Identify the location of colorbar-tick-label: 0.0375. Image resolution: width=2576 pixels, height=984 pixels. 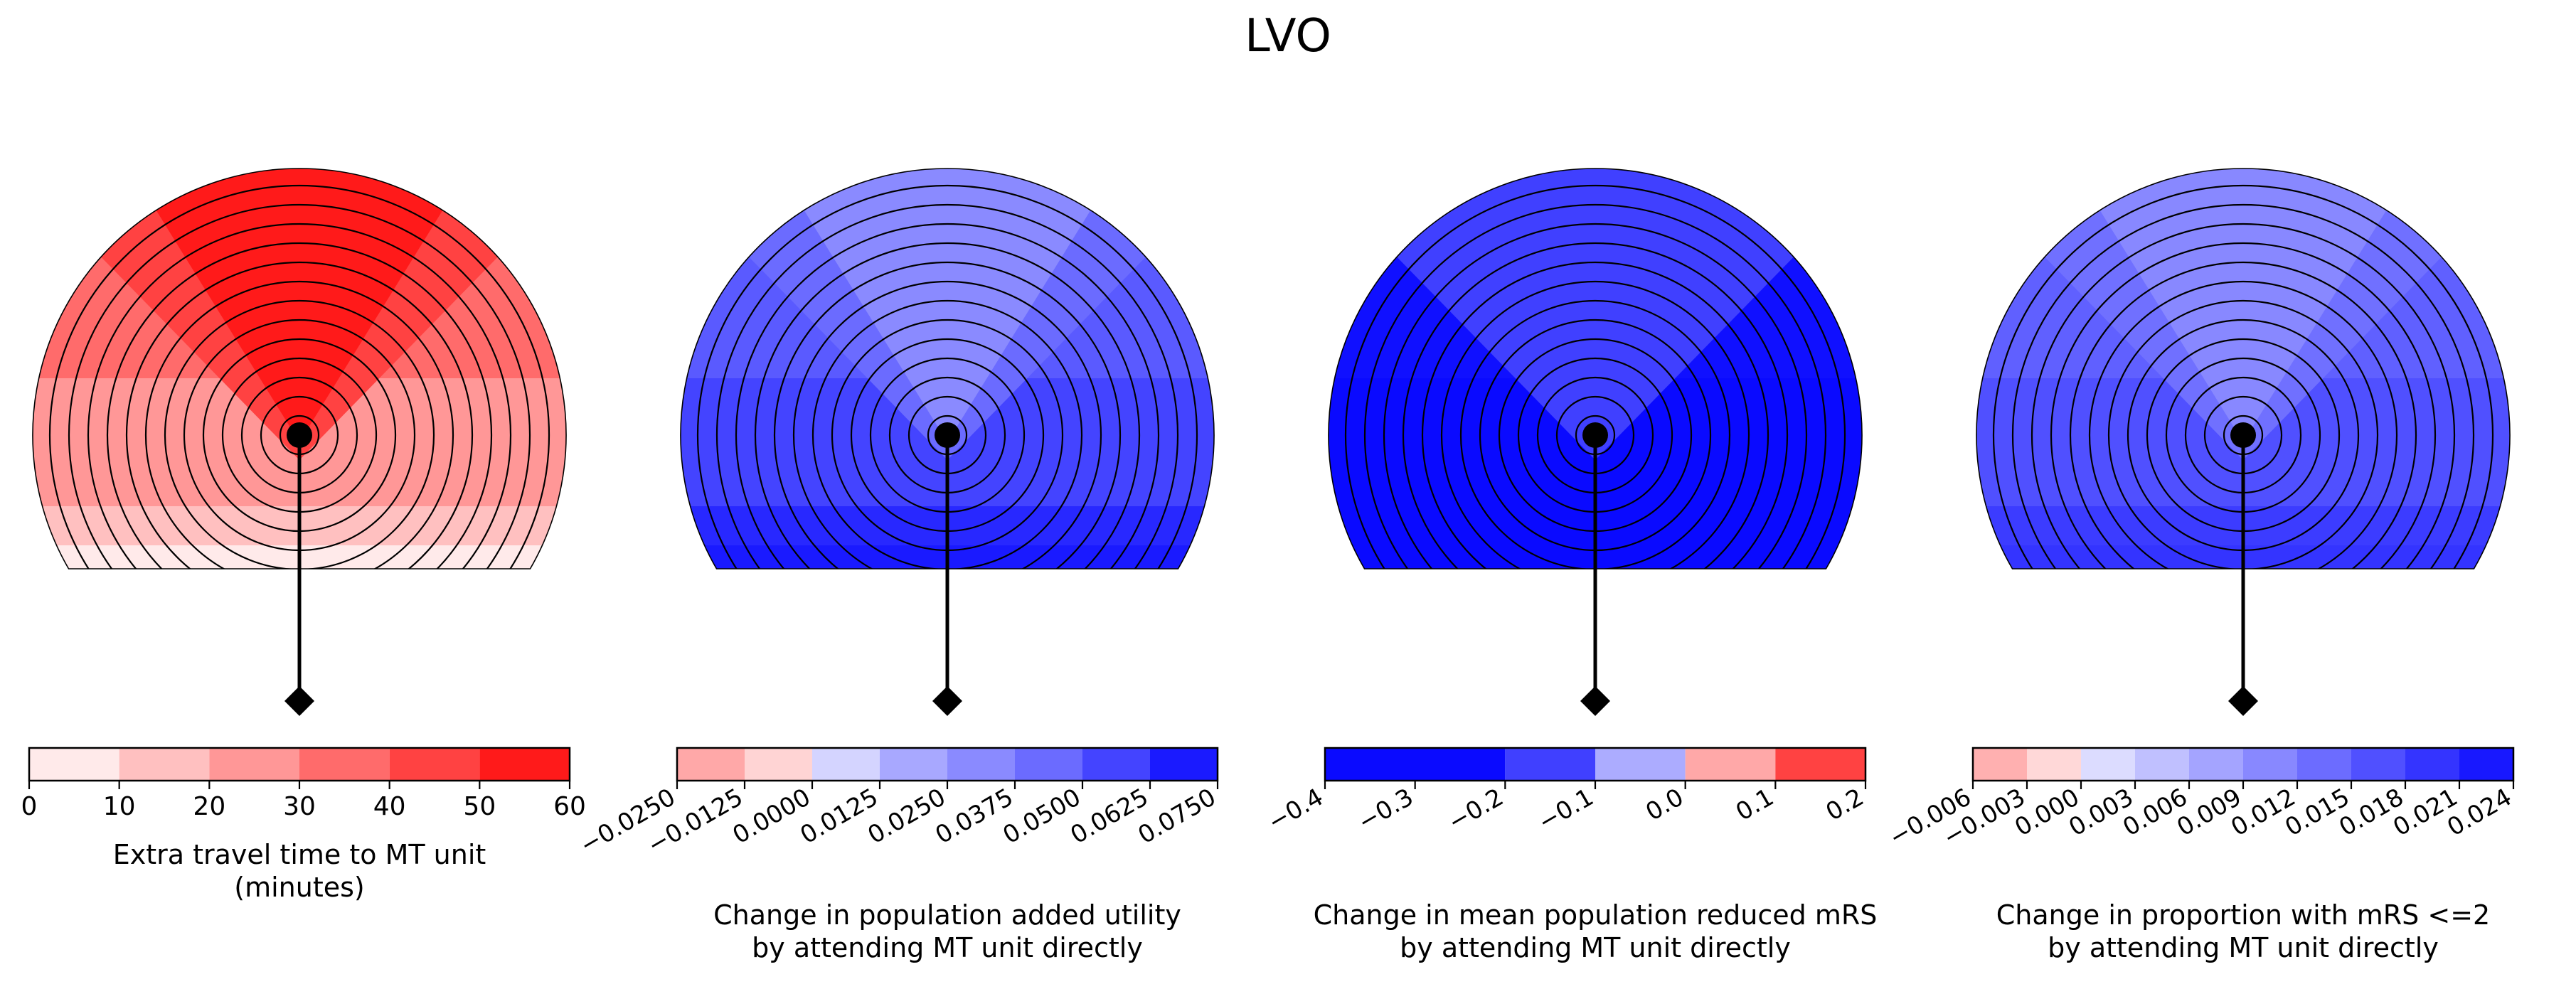
(974, 817).